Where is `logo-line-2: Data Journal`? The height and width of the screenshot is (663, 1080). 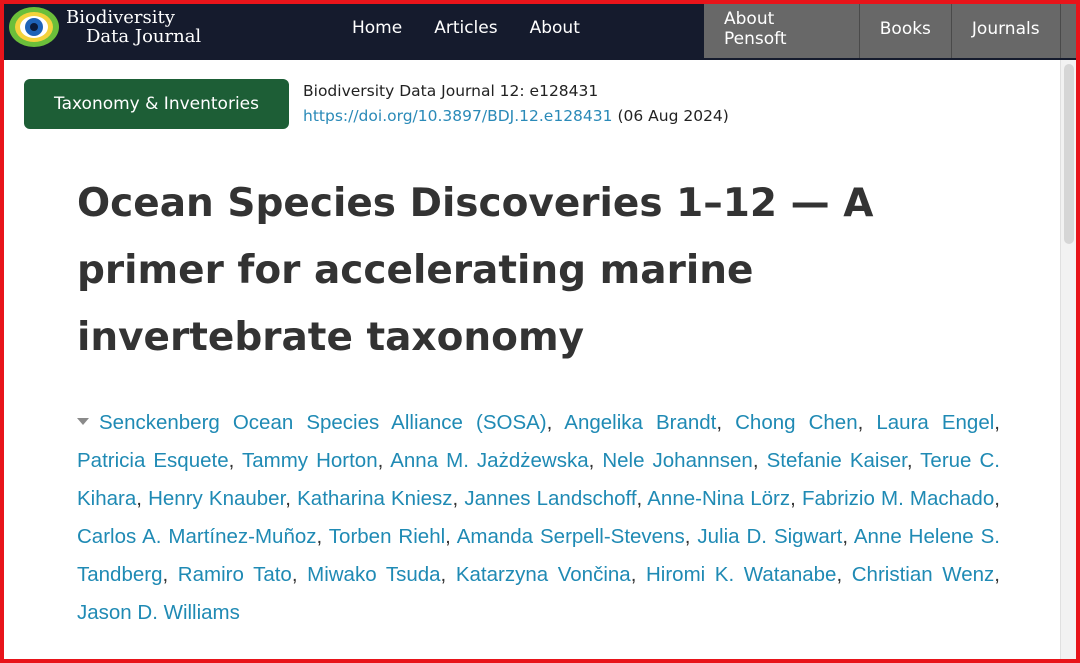 logo-line-2: Data Journal is located at coordinates (144, 36).